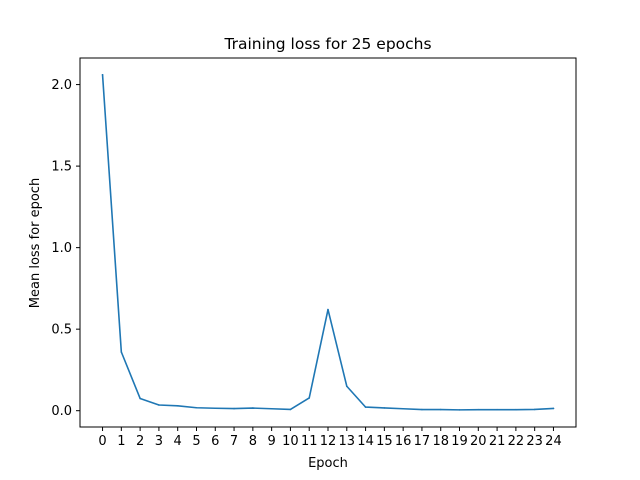 Image resolution: width=640 pixels, height=480 pixels. I want to click on x-tick-label: 4, so click(178, 441).